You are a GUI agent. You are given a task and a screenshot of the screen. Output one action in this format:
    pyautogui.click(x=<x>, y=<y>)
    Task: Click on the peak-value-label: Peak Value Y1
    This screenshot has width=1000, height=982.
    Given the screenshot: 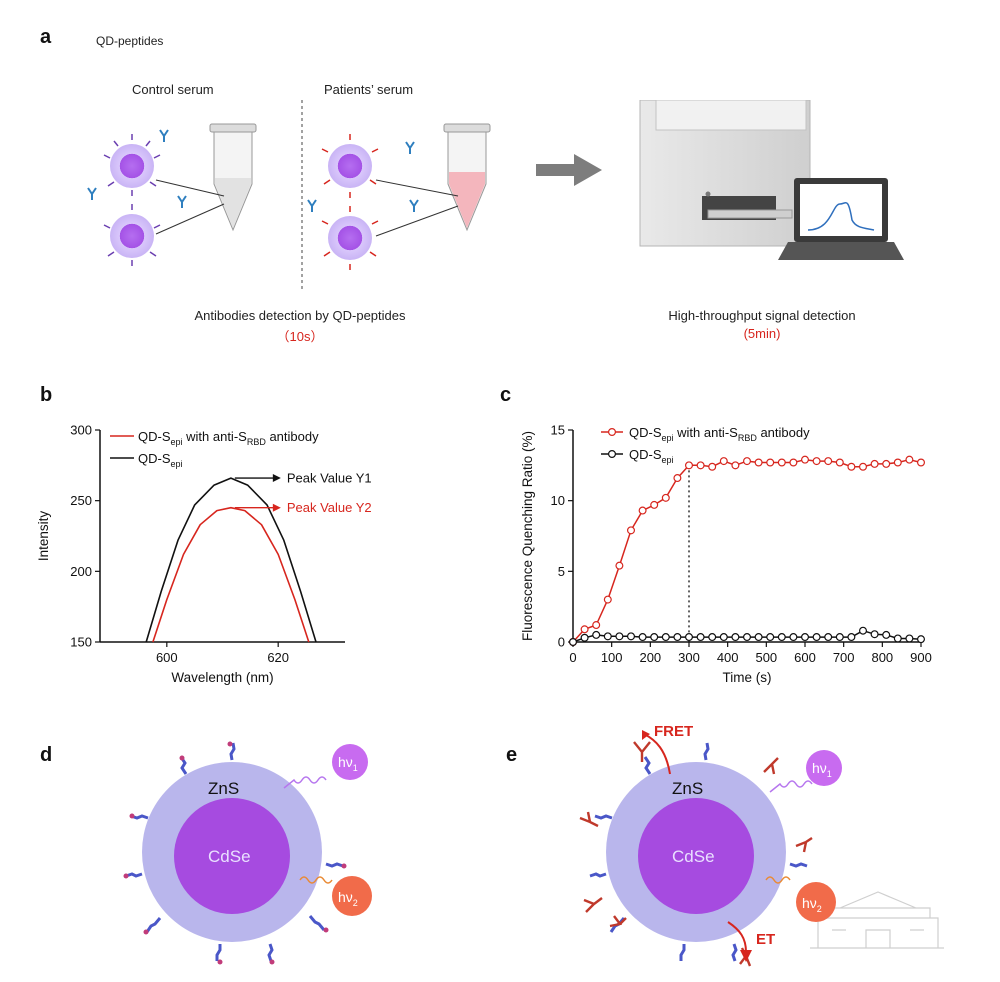 What is the action you would take?
    pyautogui.click(x=329, y=478)
    